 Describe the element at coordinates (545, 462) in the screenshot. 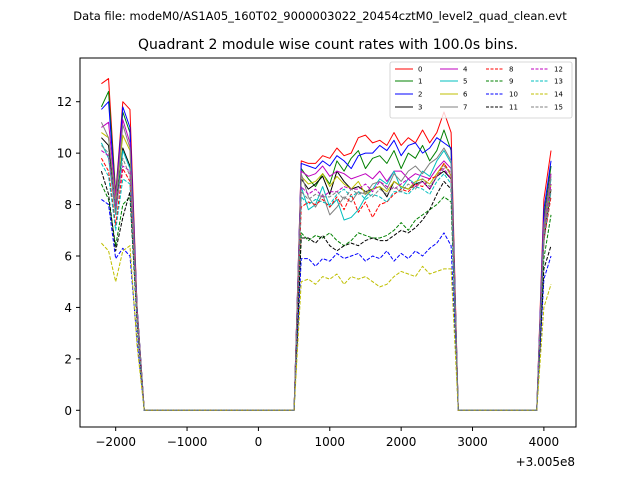

I see `x-axis-offset-label: +3.005e8` at that location.